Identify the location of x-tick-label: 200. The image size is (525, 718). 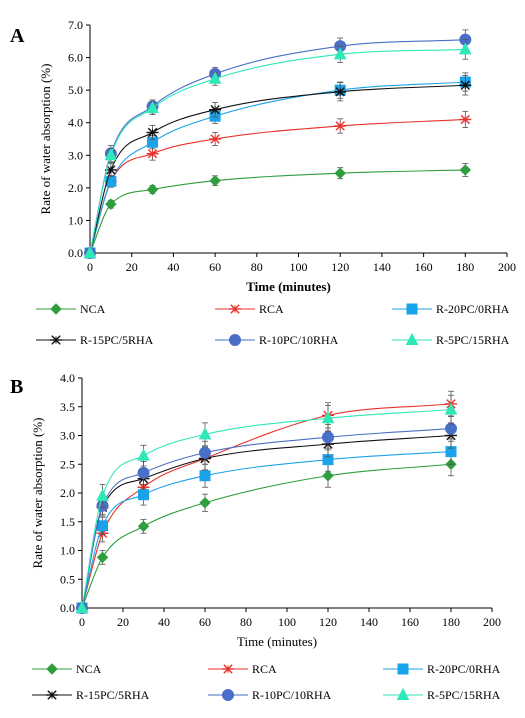
(492, 622).